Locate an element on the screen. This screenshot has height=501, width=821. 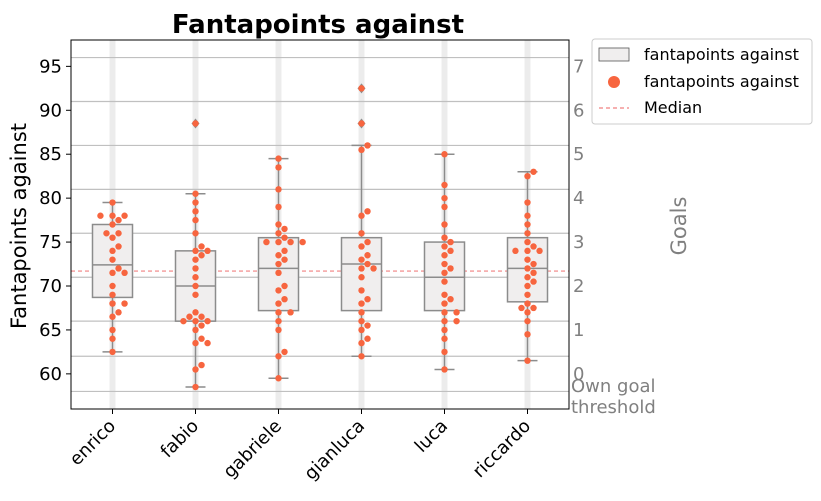
y-axis: 60 65 70 75 80 85 90 95 is located at coordinates (55, 220).